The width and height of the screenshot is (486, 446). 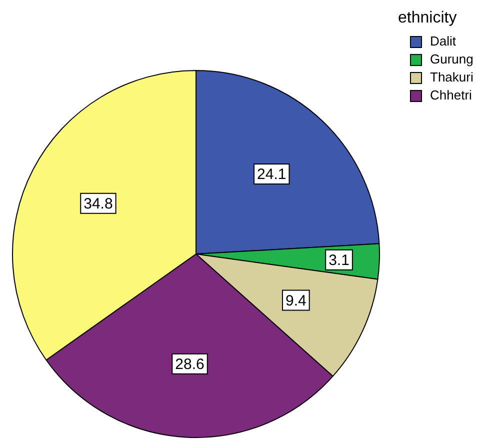 What do you see at coordinates (443, 41) in the screenshot?
I see `legend-label: Dalit` at bounding box center [443, 41].